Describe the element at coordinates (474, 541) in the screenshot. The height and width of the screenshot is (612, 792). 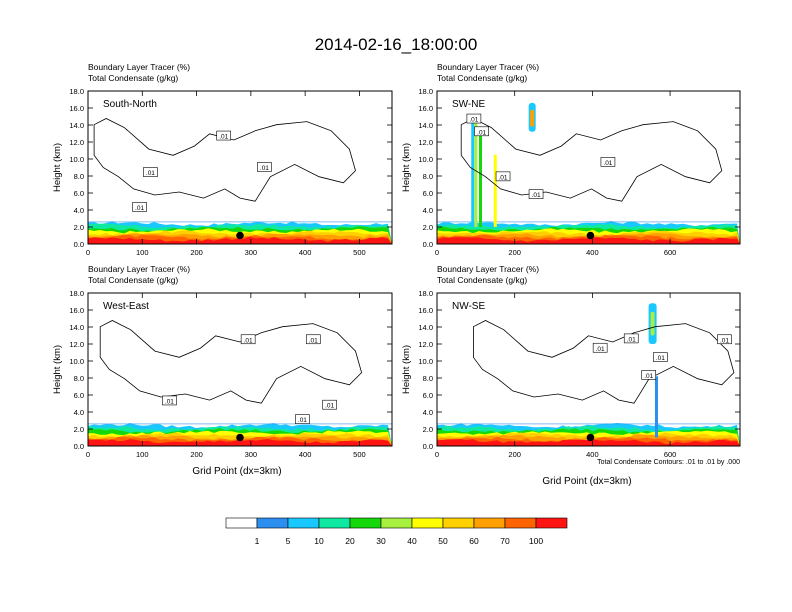
I see `colorbar-label: 60` at that location.